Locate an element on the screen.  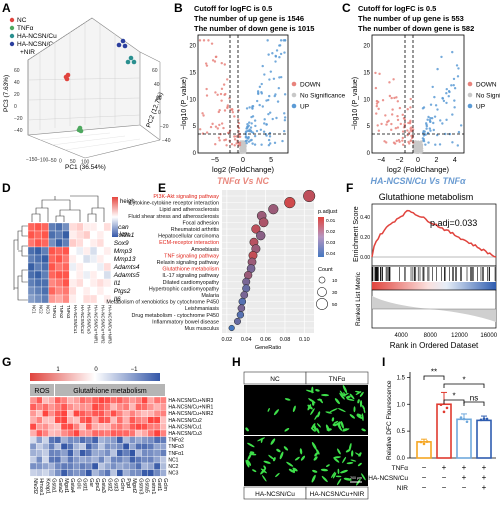
heatmap-g-col: Mgst1 is located at coordinates (66, 485).